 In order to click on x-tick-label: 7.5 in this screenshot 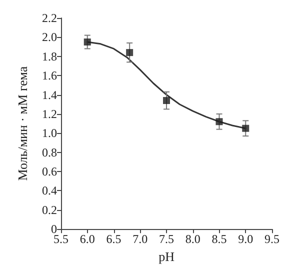, I will do `click(166, 239)`.